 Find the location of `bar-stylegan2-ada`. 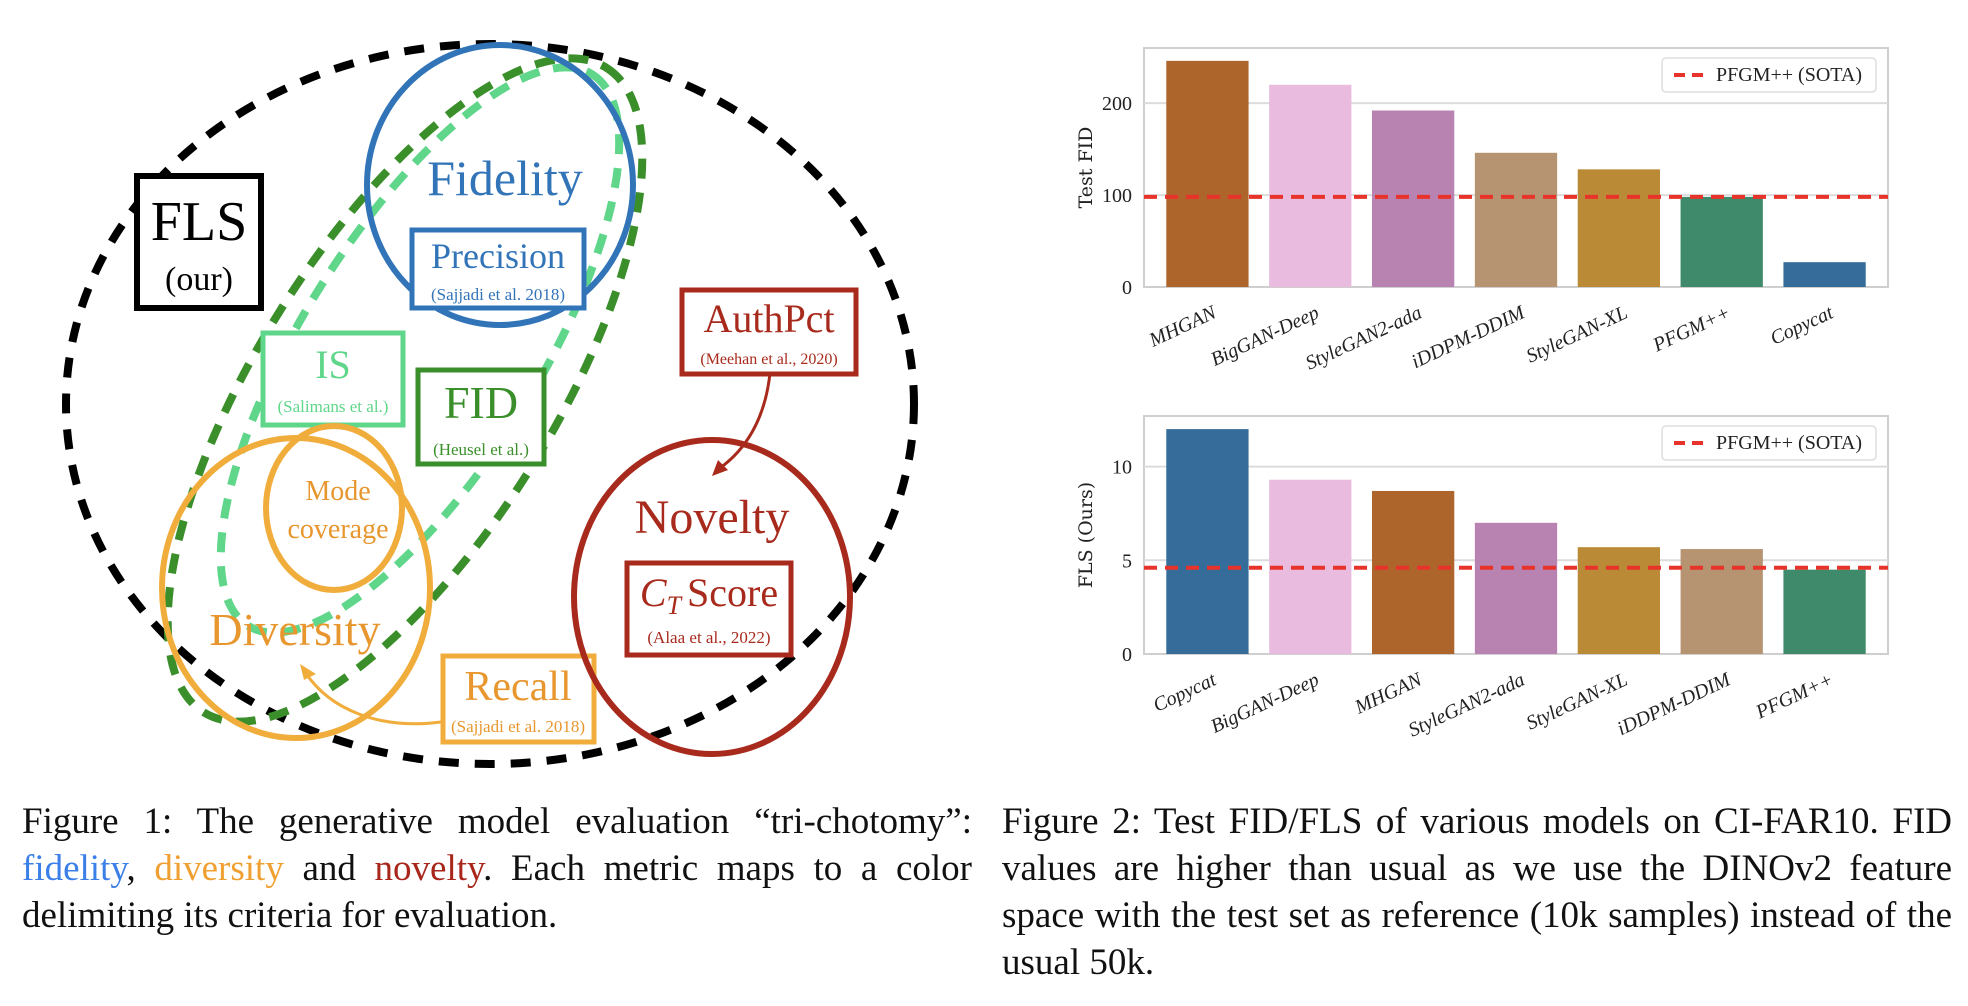

bar-stylegan2-ada is located at coordinates (1516, 588).